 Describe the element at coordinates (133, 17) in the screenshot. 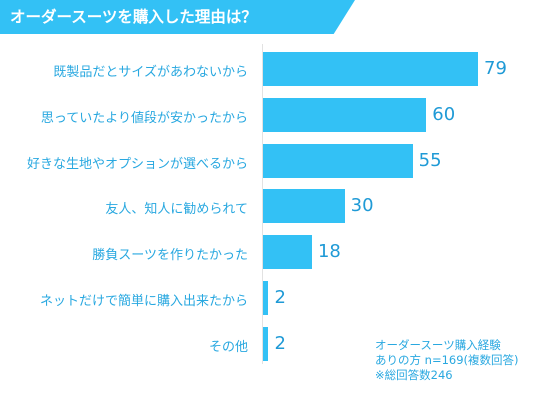

I see `chart-title: オーダースーツを購入した理由は？` at that location.